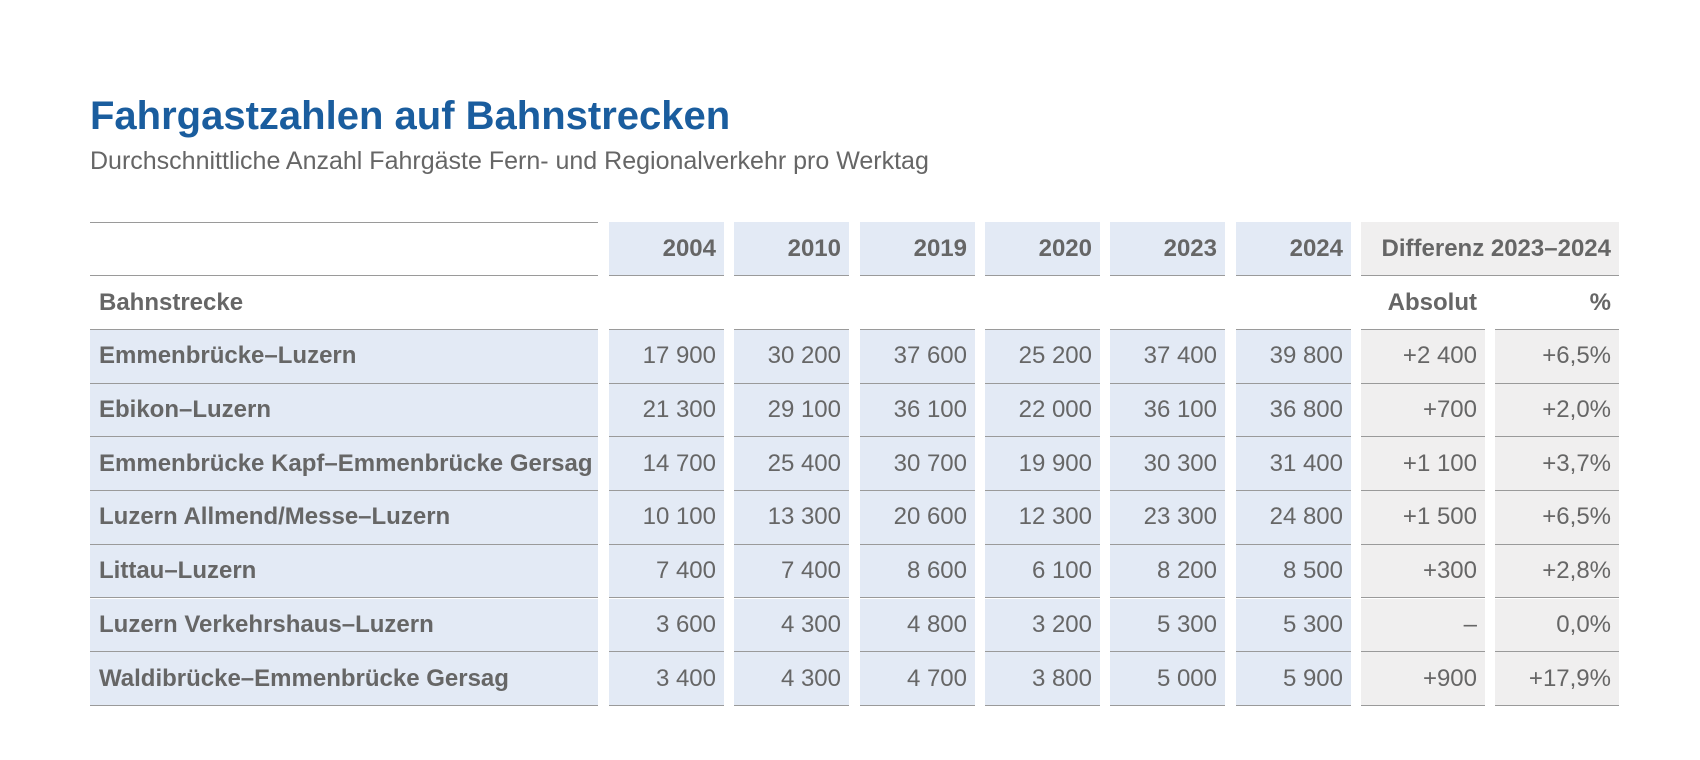 The height and width of the screenshot is (760, 1700). Describe the element at coordinates (1293, 357) in the screenshot. I see `value-cell: 39 800` at that location.